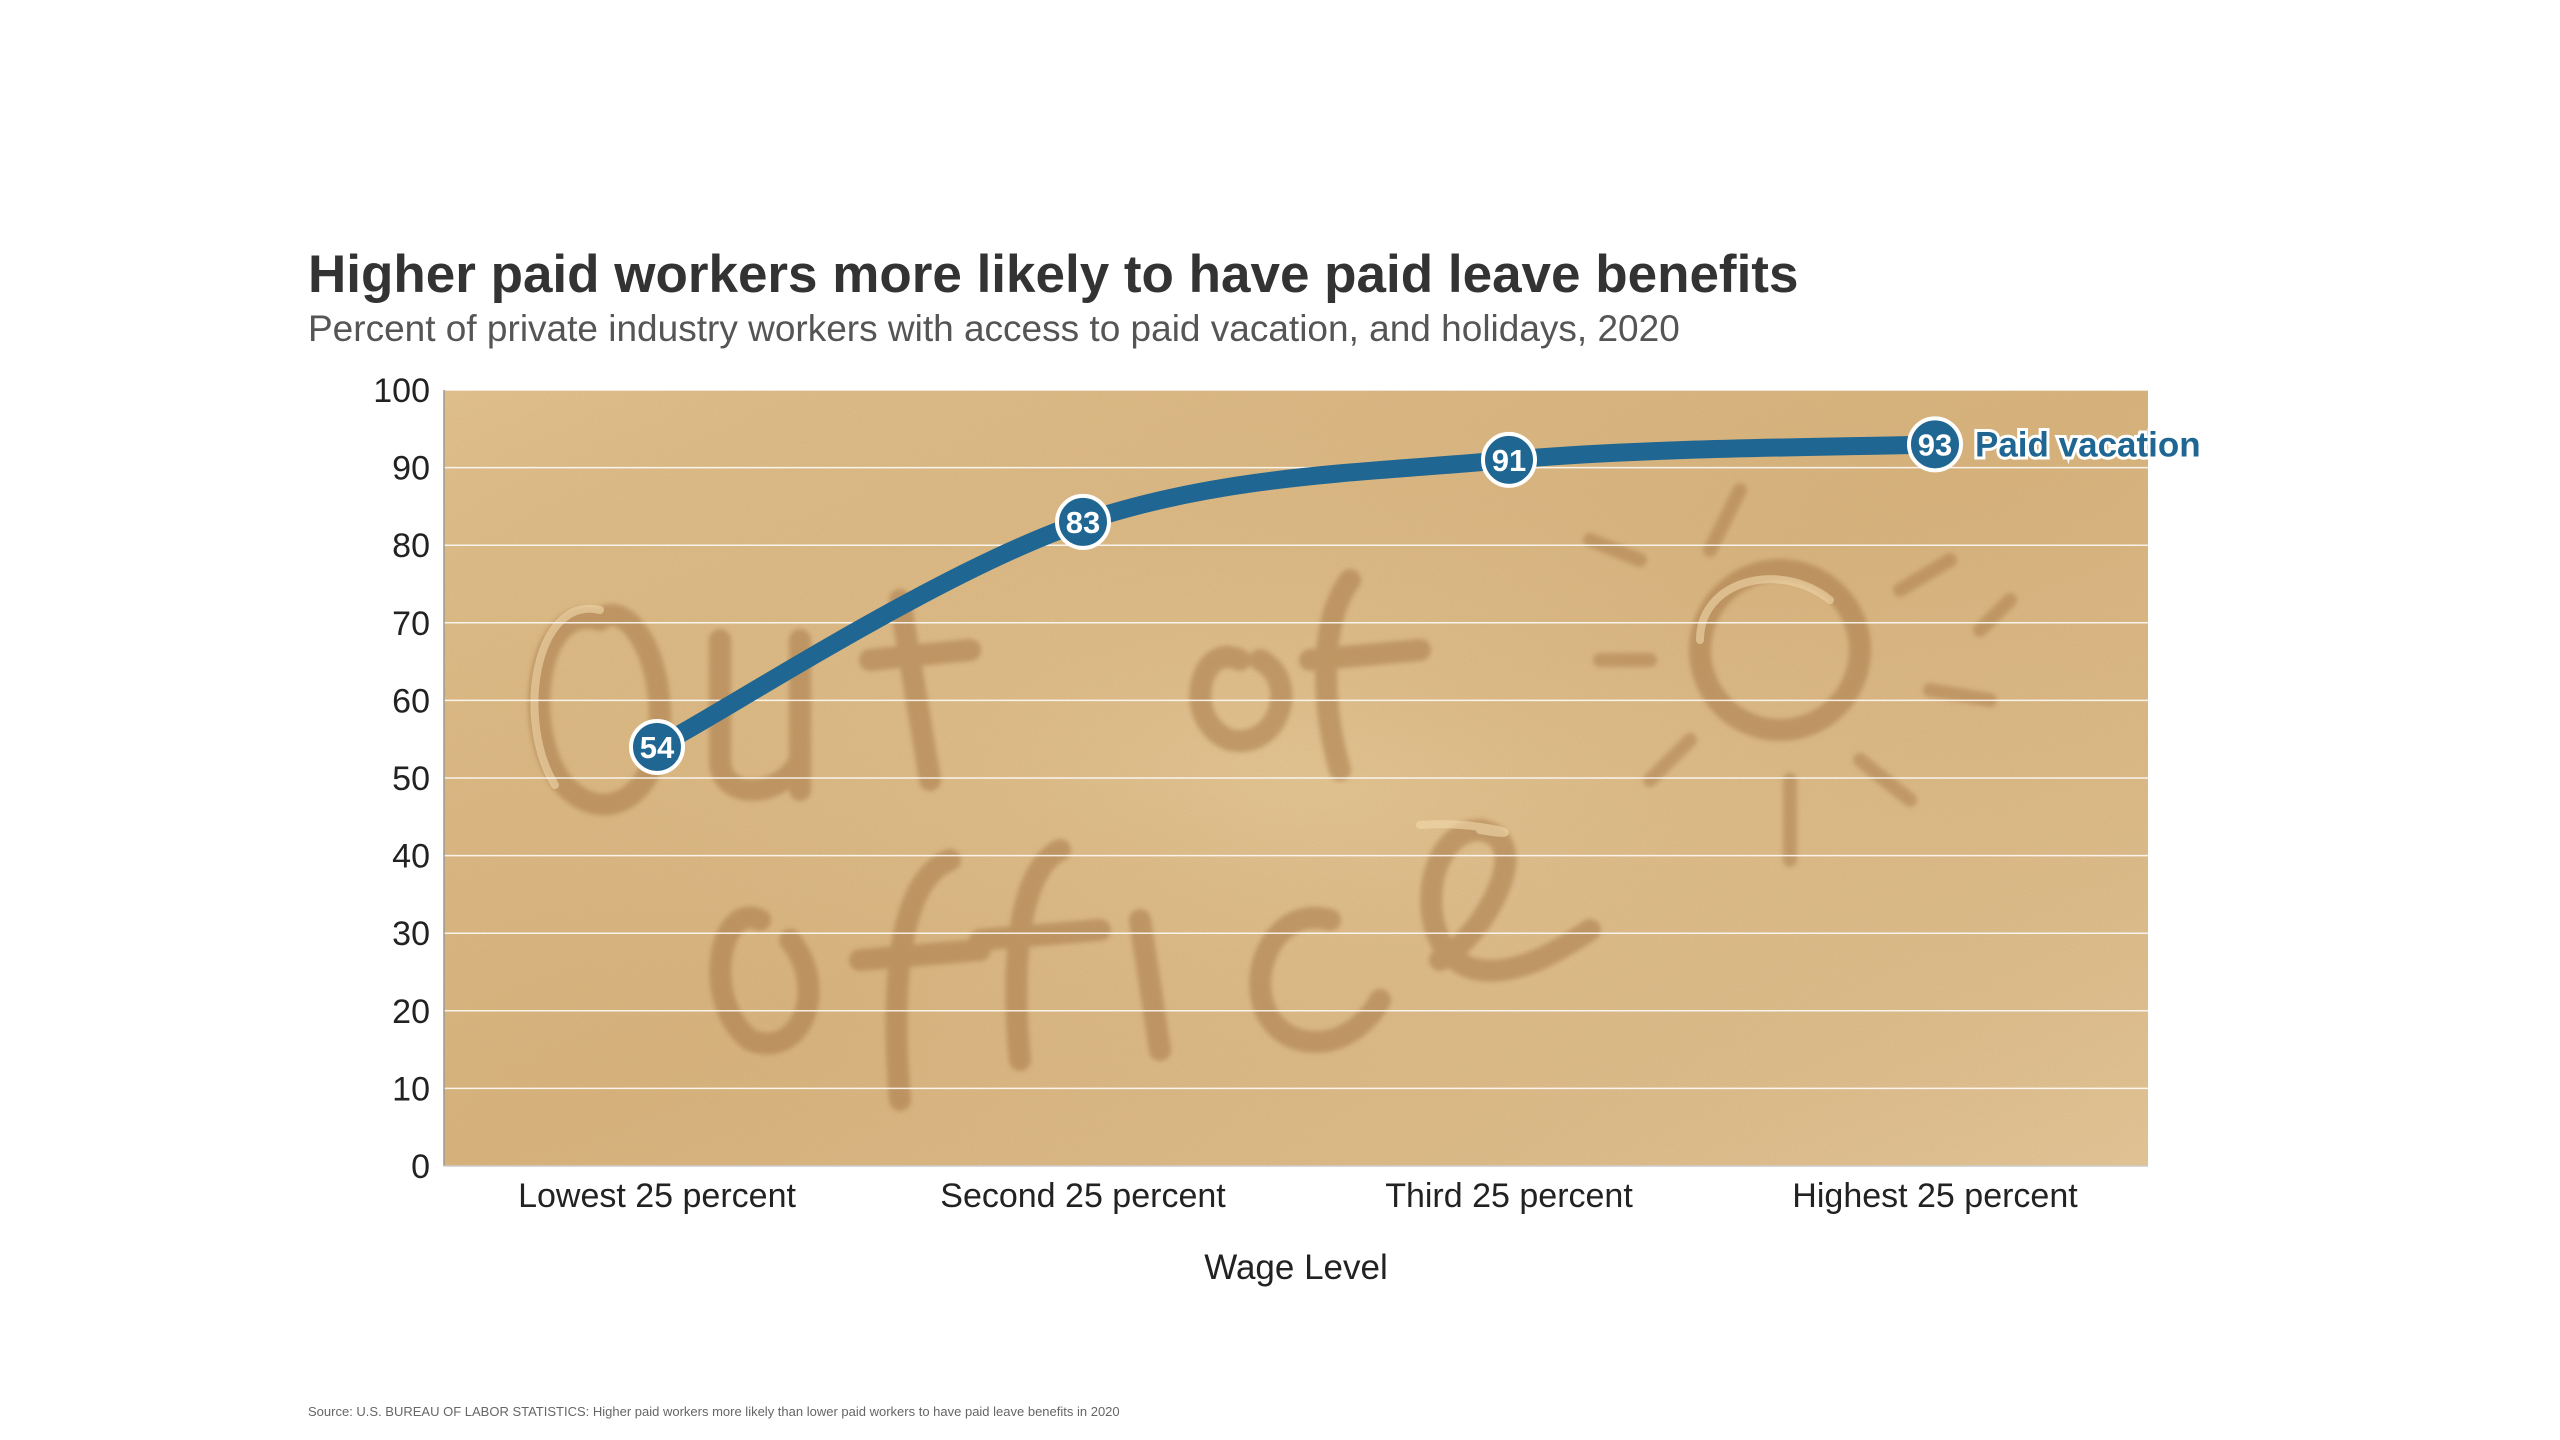 This screenshot has height=1440, width=2560. Describe the element at coordinates (1083, 1196) in the screenshot. I see `x-tick-label: Second 25 percent` at that location.